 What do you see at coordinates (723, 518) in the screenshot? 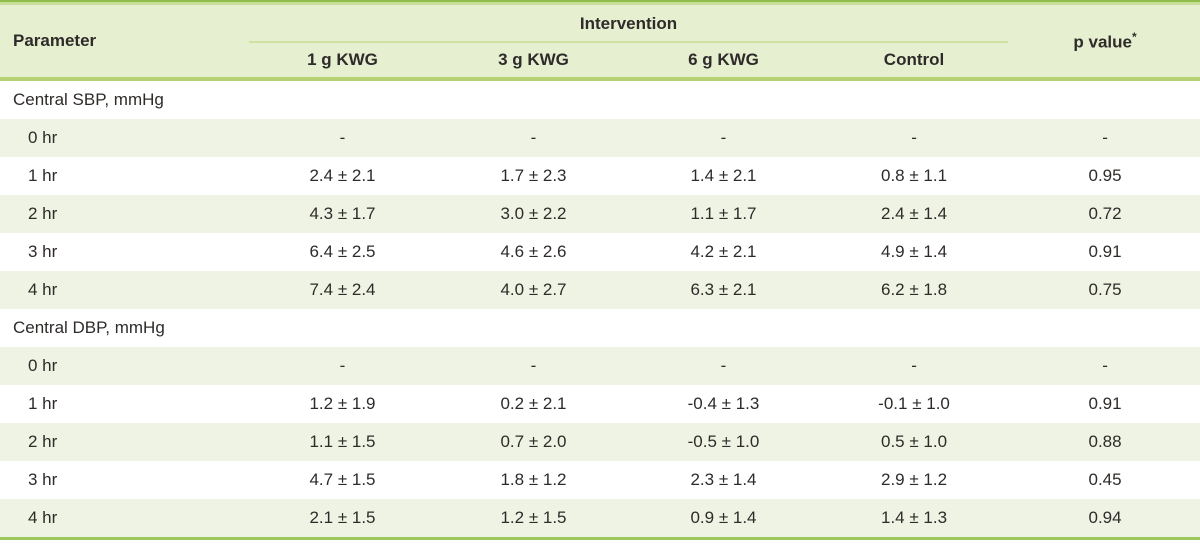
I see `value-cell: 0.9 ± 1.4` at bounding box center [723, 518].